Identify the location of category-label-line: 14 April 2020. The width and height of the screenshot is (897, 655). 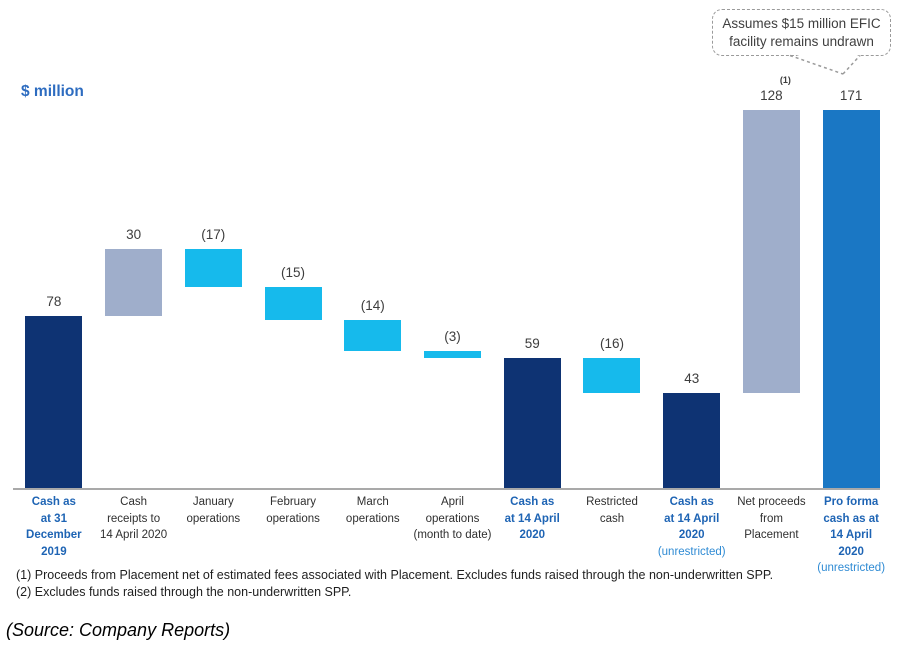
(134, 535).